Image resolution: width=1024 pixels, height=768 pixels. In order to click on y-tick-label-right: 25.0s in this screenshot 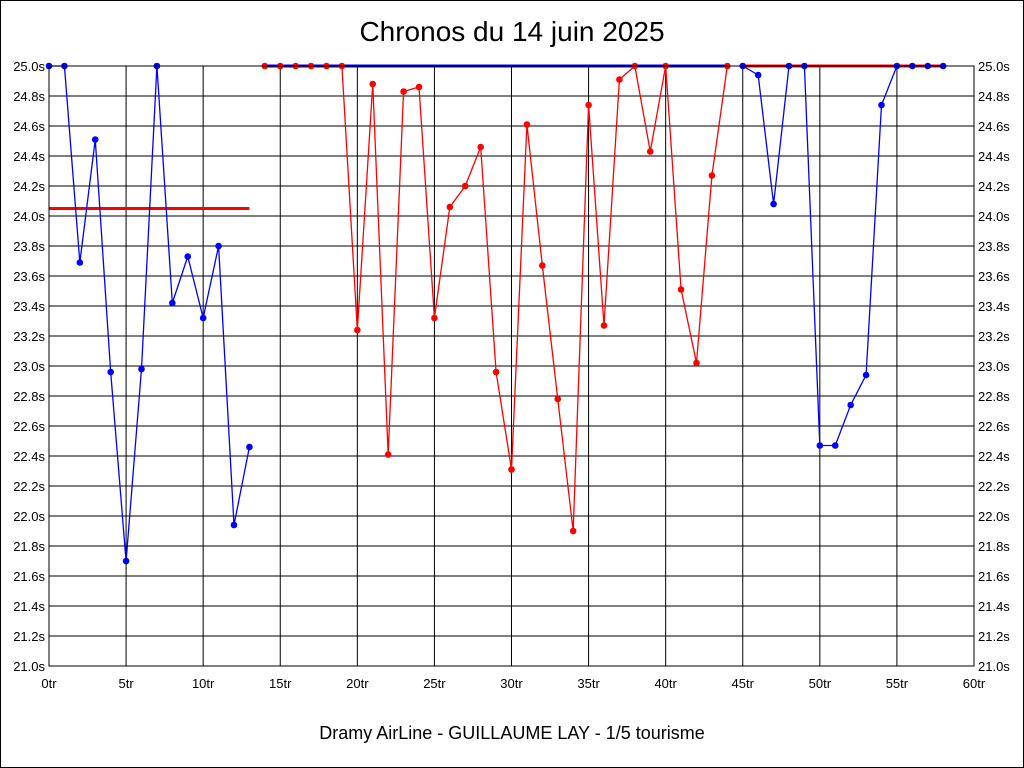, I will do `click(994, 66)`.